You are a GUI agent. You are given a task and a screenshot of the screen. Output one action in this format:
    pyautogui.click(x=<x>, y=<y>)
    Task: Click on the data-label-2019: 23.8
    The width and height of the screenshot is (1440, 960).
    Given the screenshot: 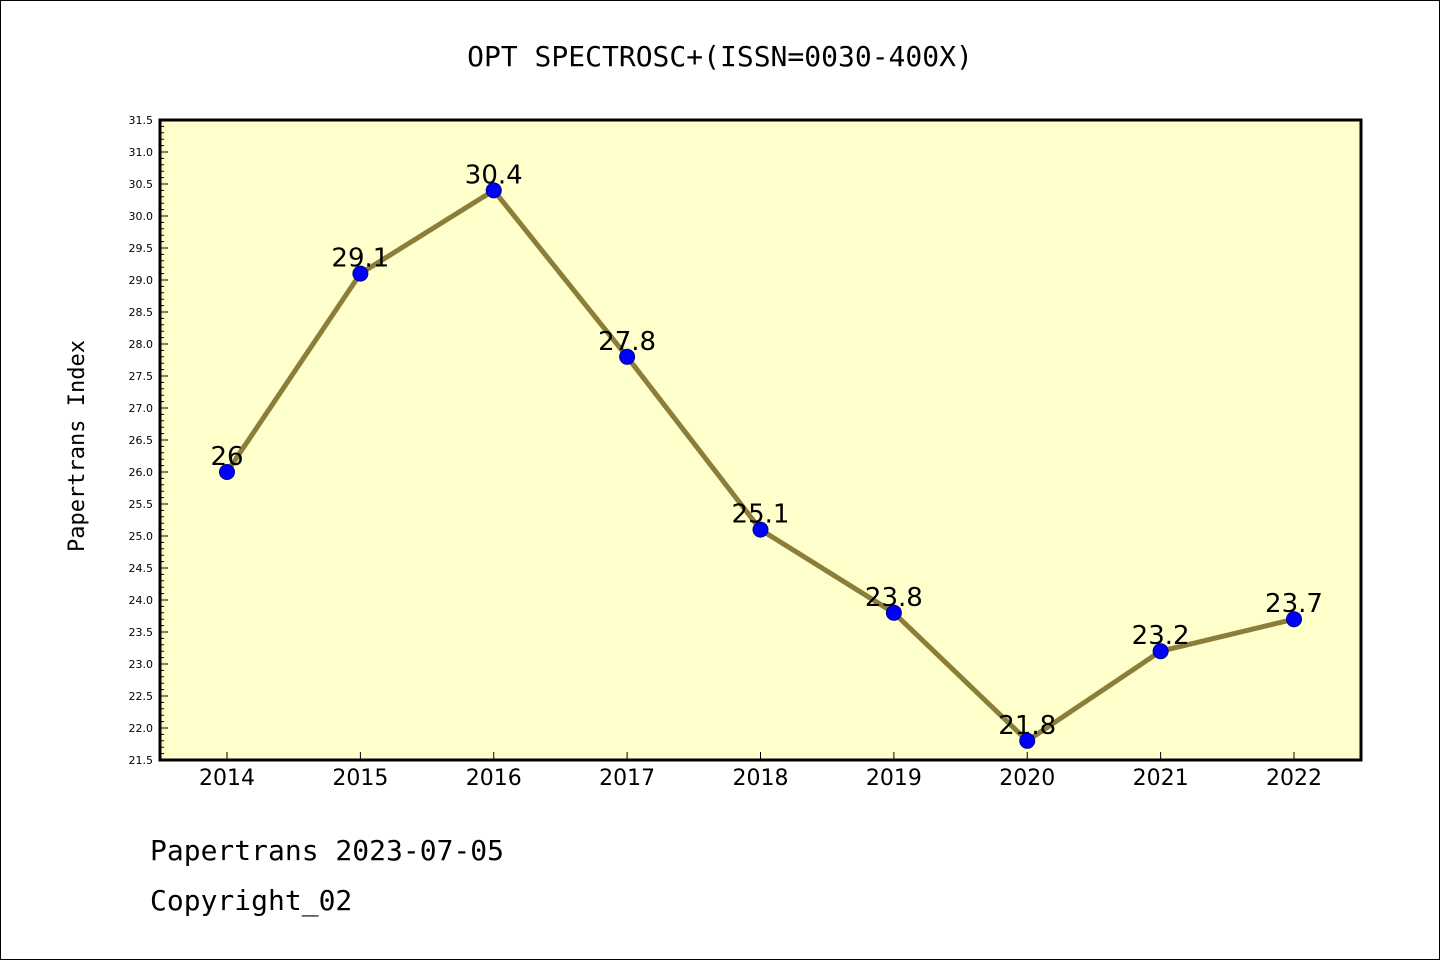 What is the action you would take?
    pyautogui.click(x=894, y=598)
    